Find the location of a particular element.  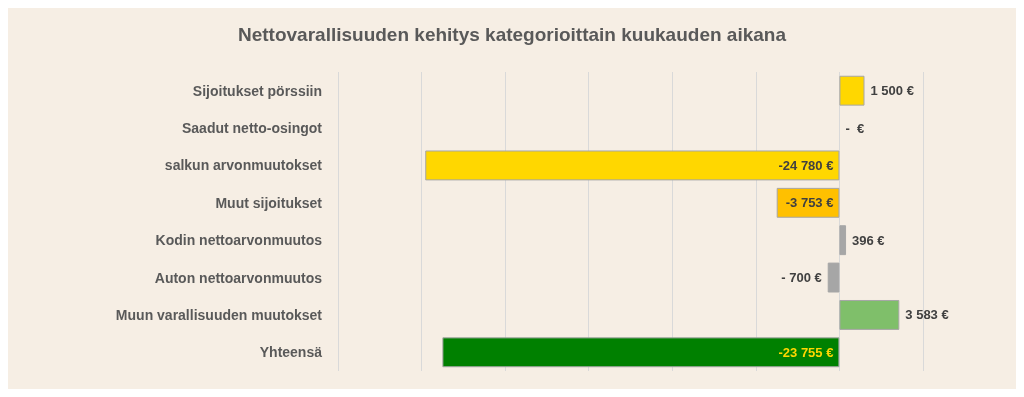

data-label: - € is located at coordinates (855, 128).